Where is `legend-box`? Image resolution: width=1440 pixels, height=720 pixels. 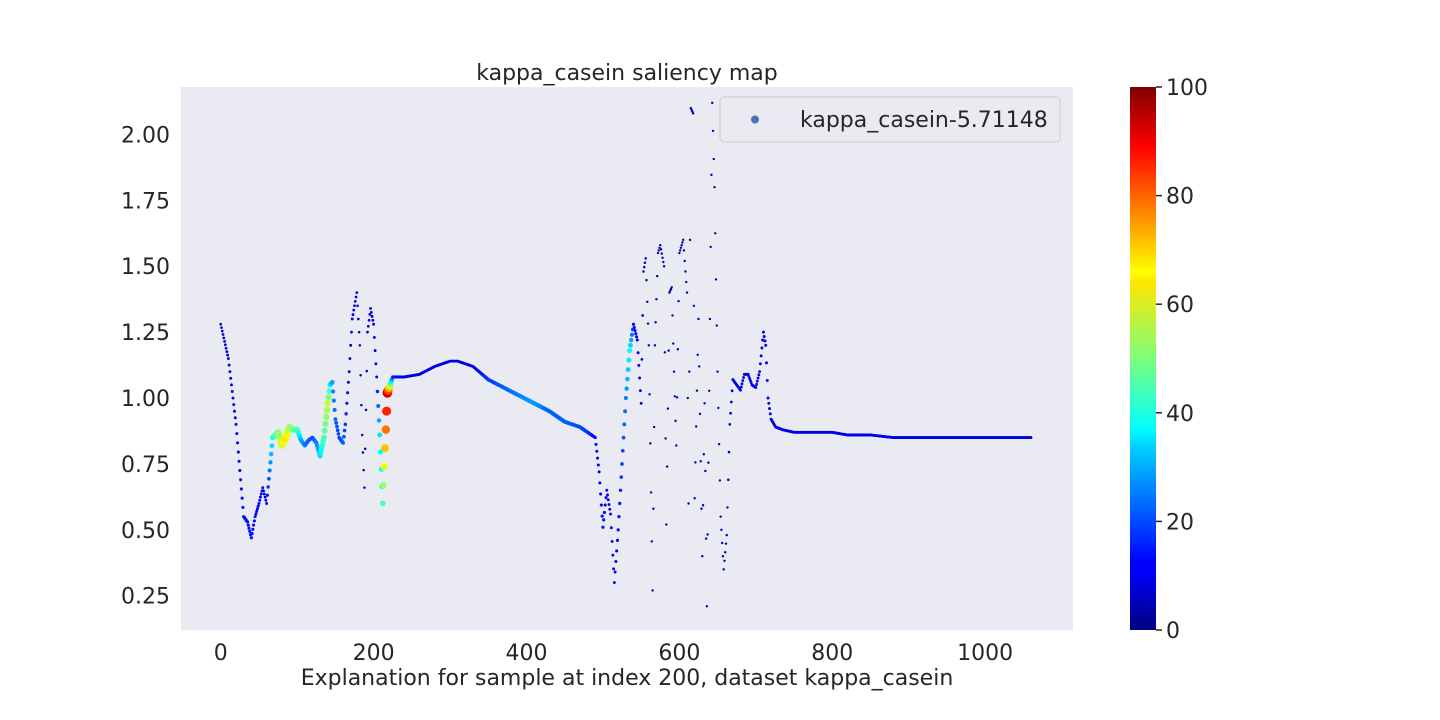 legend-box is located at coordinates (890, 119).